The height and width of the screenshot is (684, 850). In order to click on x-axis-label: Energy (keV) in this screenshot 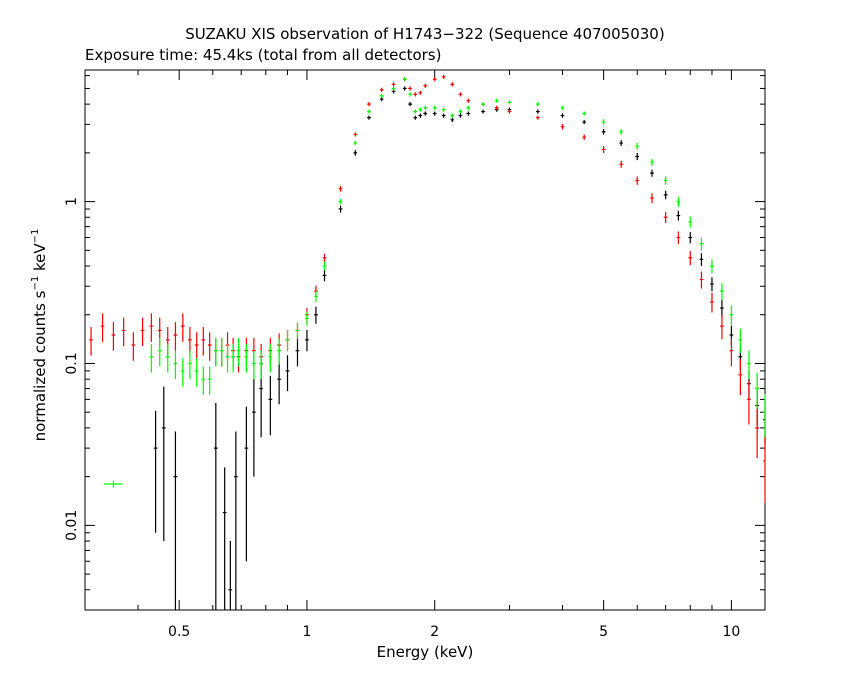, I will do `click(425, 652)`.